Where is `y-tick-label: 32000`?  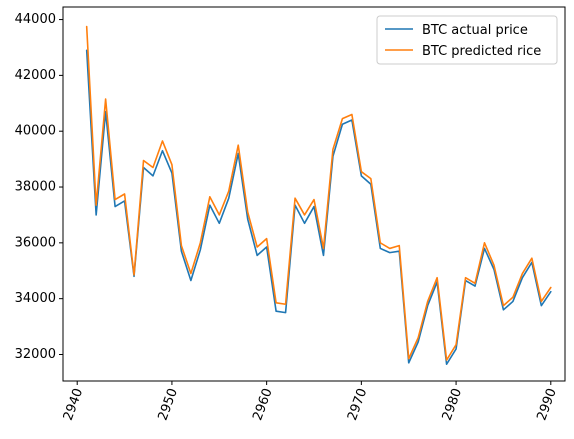 y-tick-label: 32000 is located at coordinates (35, 354).